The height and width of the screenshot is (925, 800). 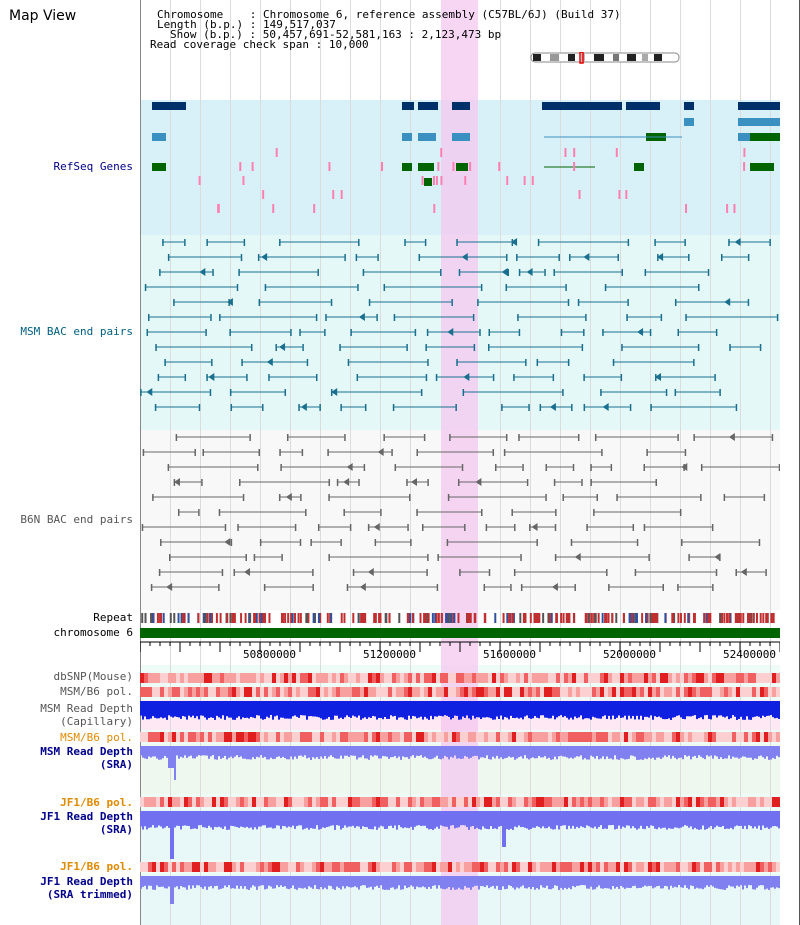 I want to click on msm-b6-pol-track-label: MSM/B6 pol., so click(x=96, y=691).